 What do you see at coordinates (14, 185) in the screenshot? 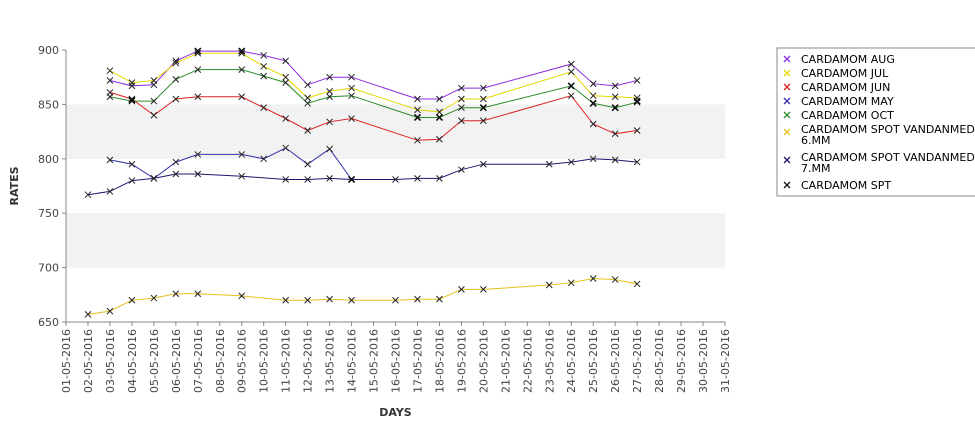
I see `y-axis-title: RATES` at bounding box center [14, 185].